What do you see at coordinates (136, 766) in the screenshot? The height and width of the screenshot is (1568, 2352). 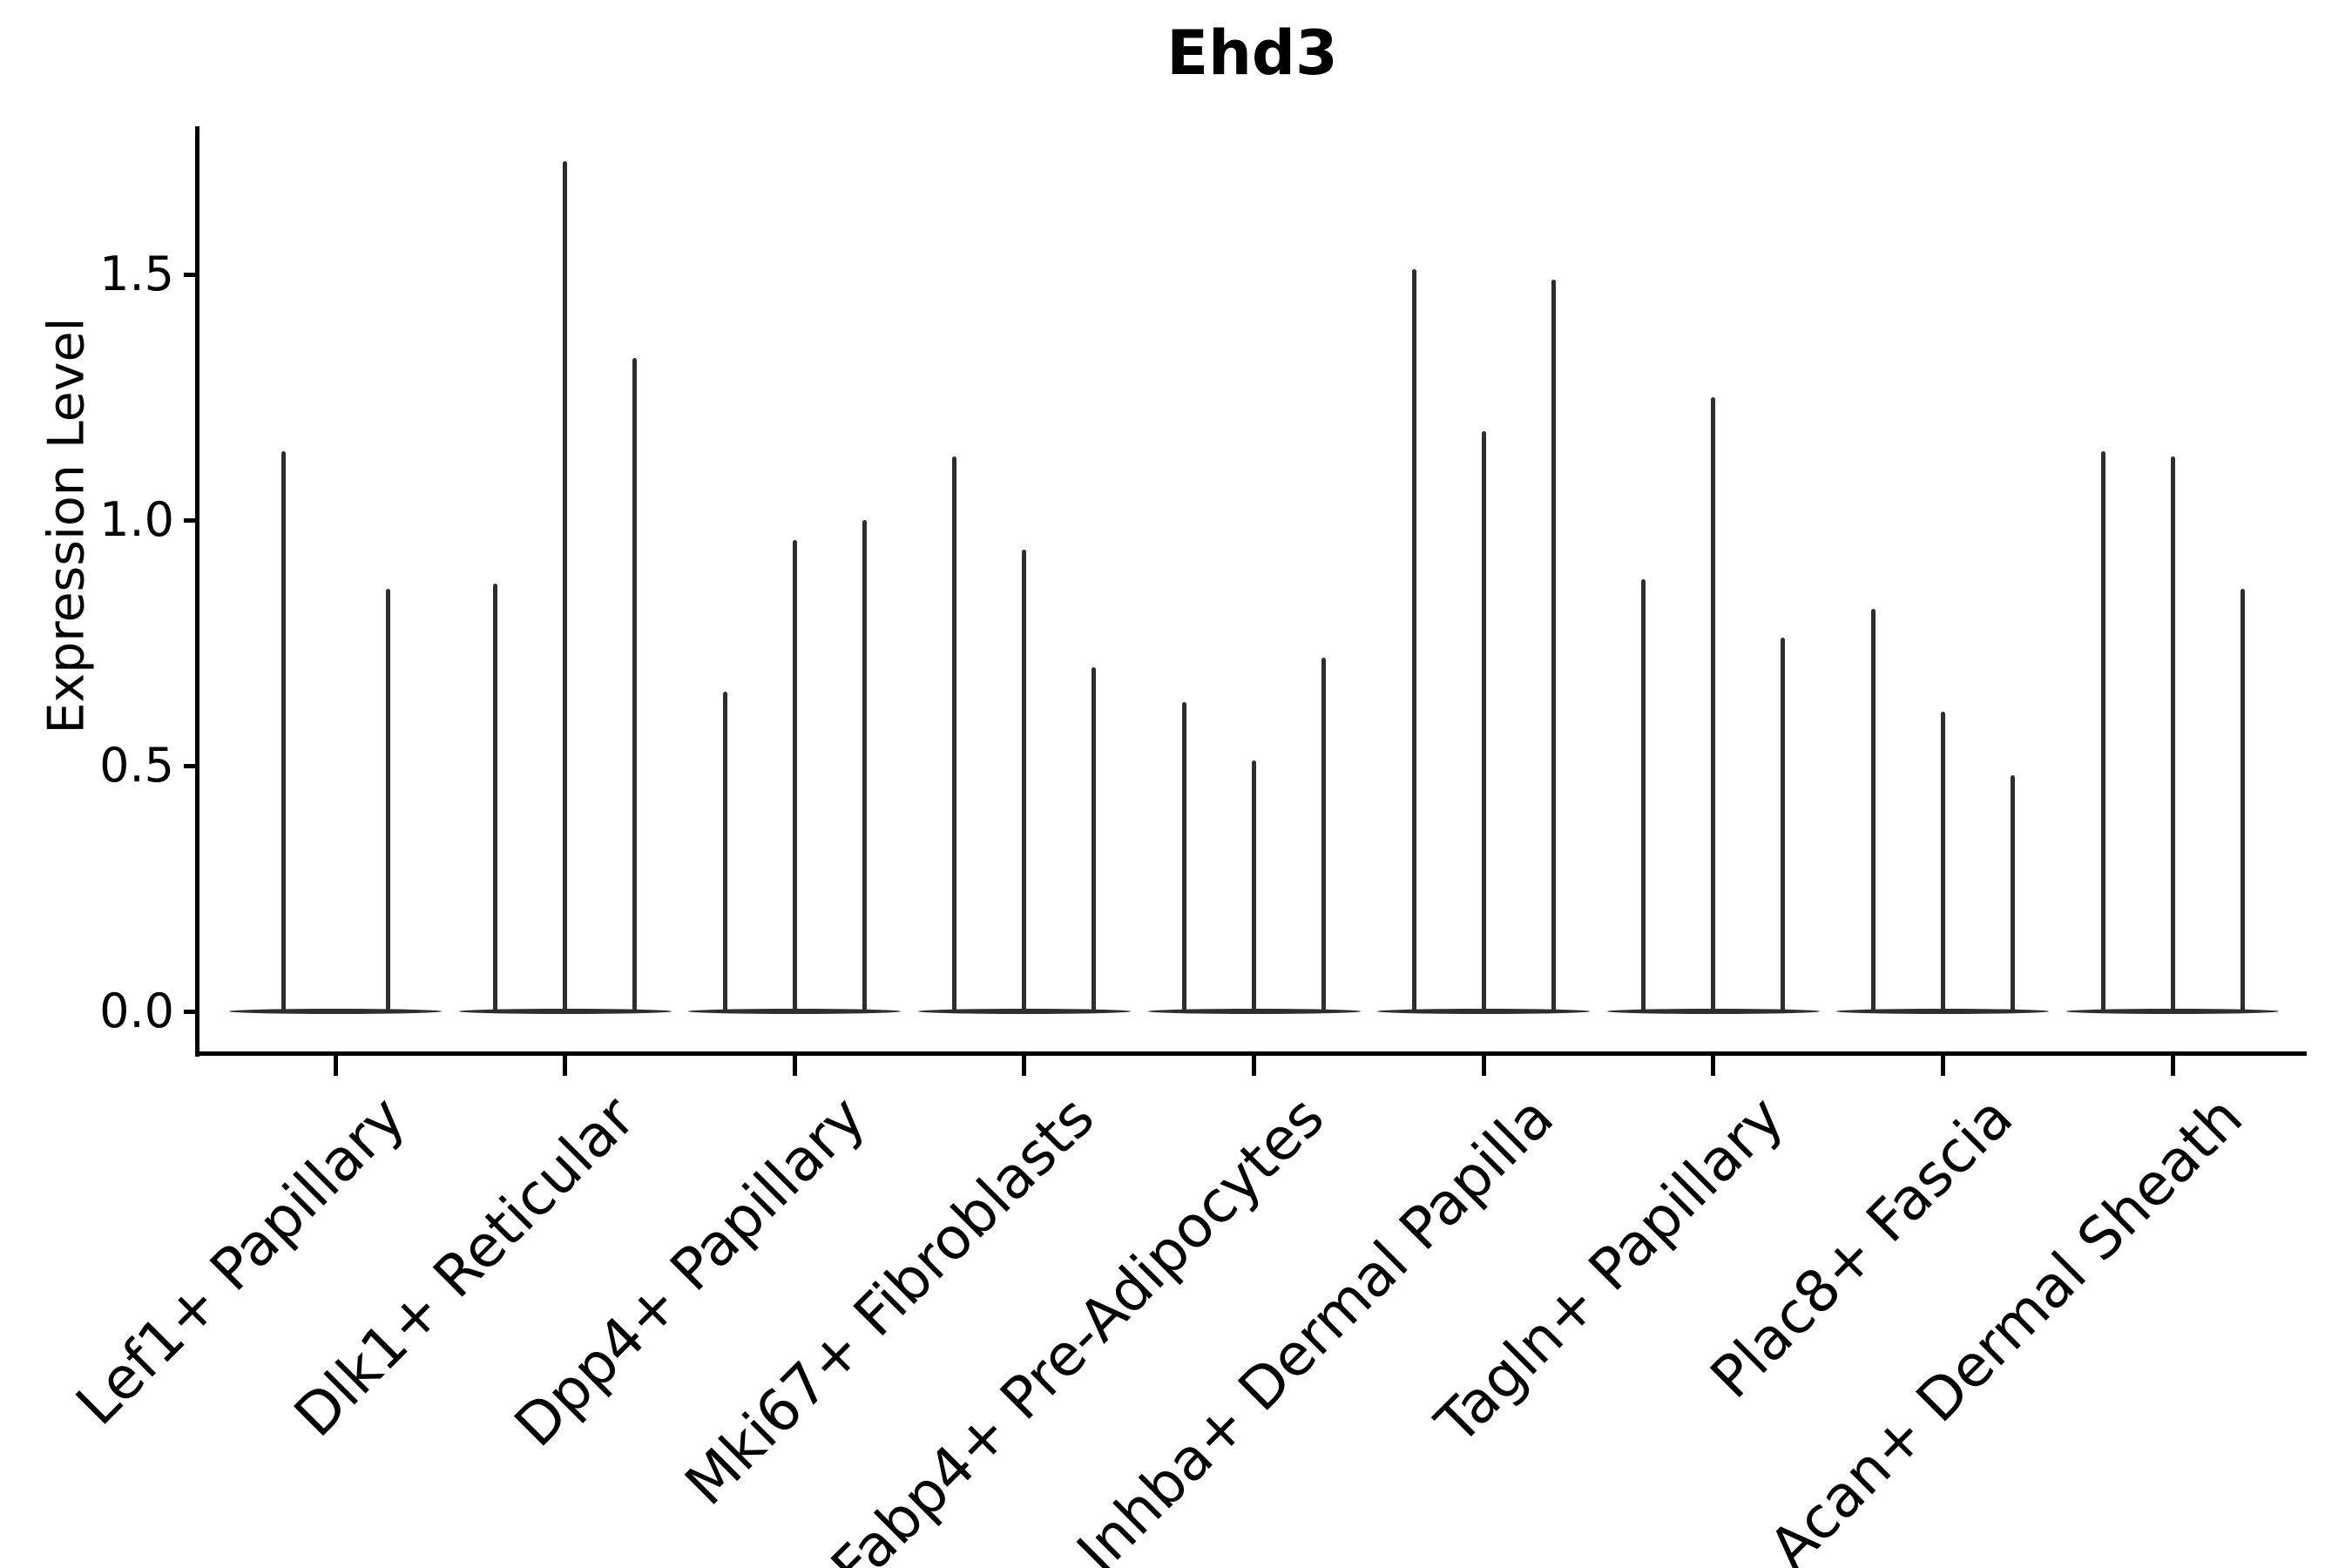 I see `y-tick-label: 0.5` at bounding box center [136, 766].